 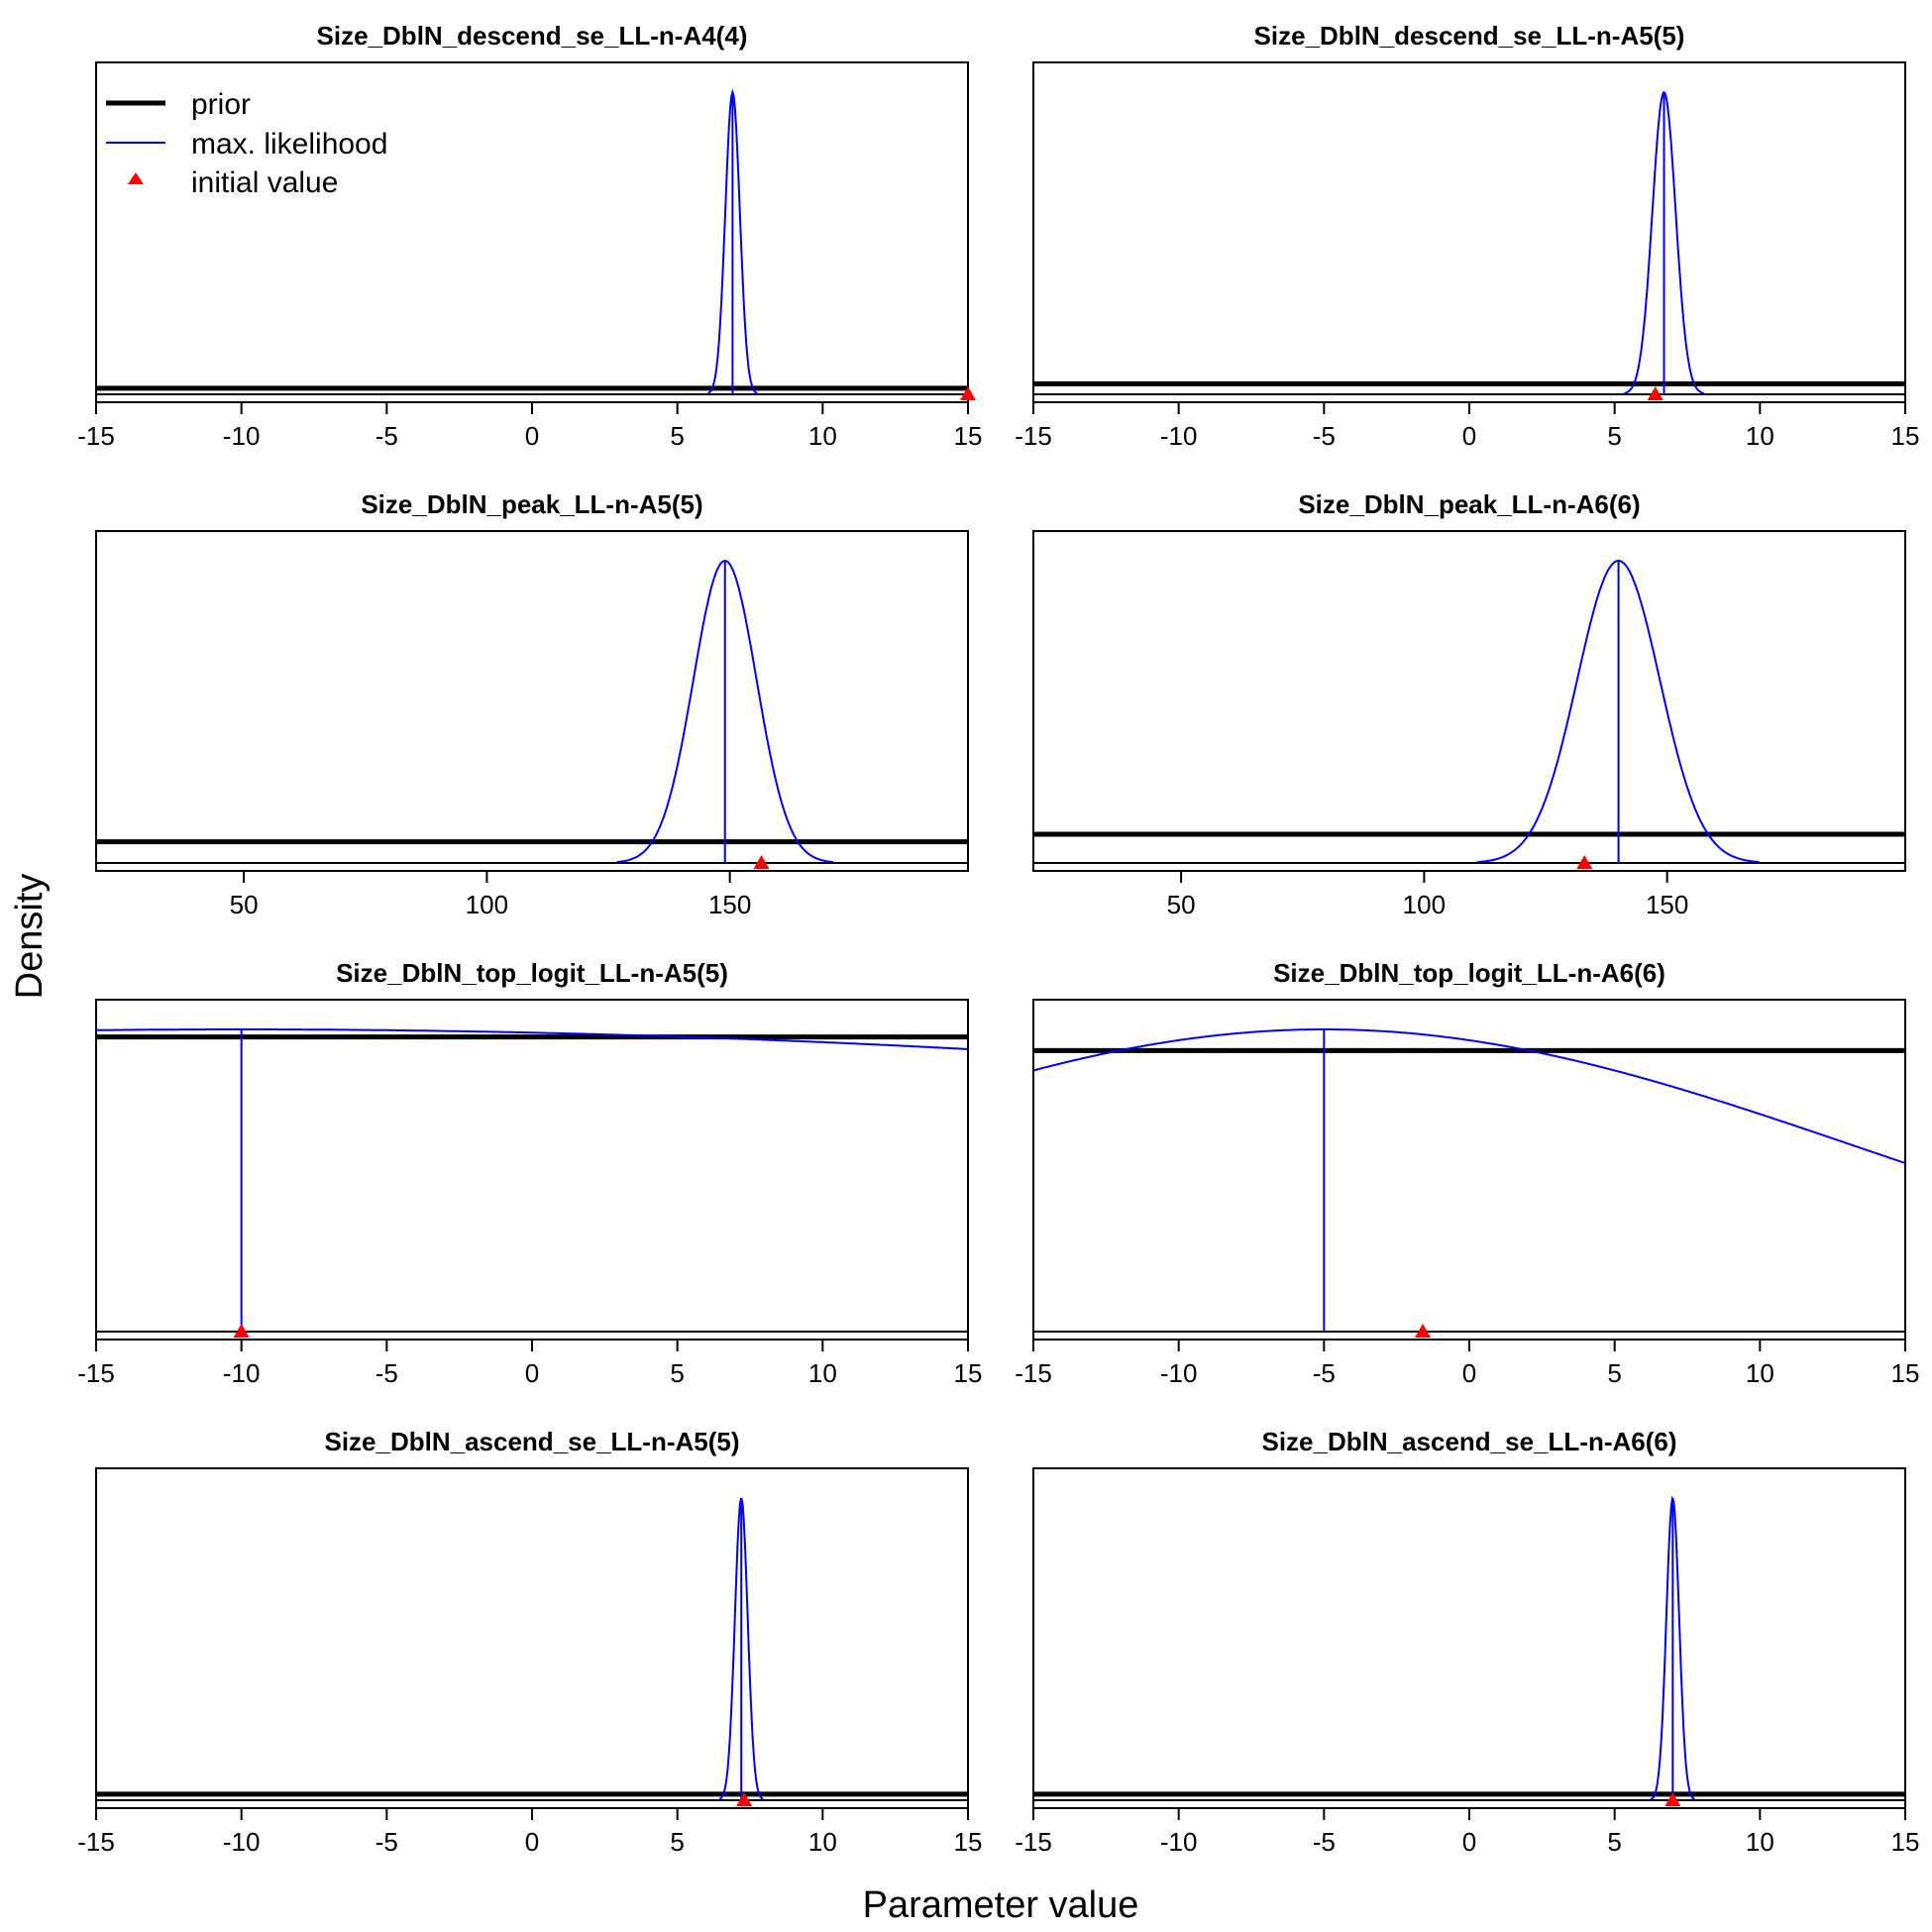 I want to click on legend-initial-triangle-icon, so click(x=136, y=178).